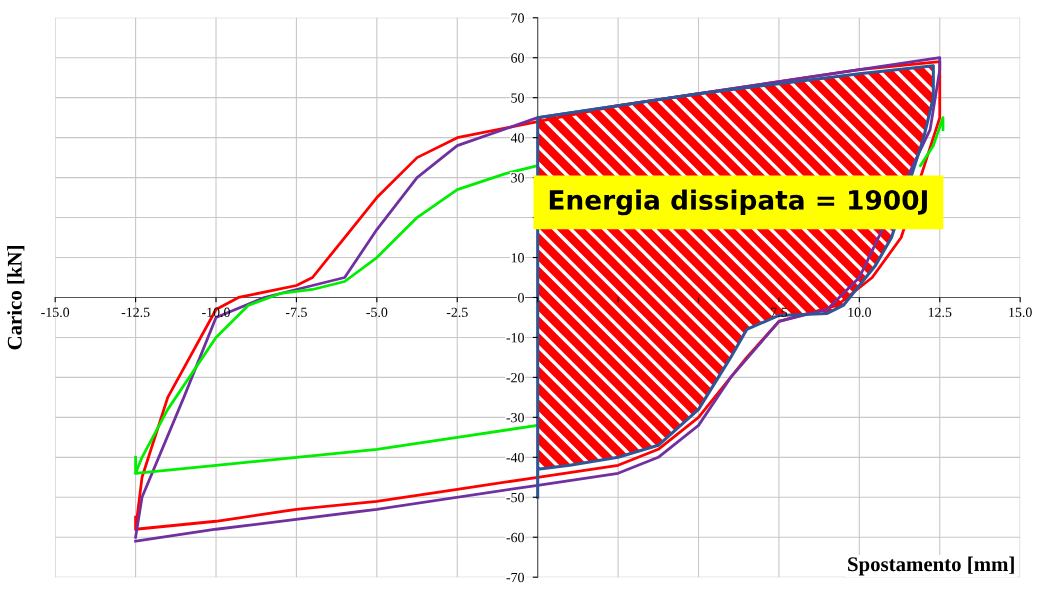 Image resolution: width=1041 pixels, height=592 pixels. I want to click on y-tick-label: -50, so click(515, 497).